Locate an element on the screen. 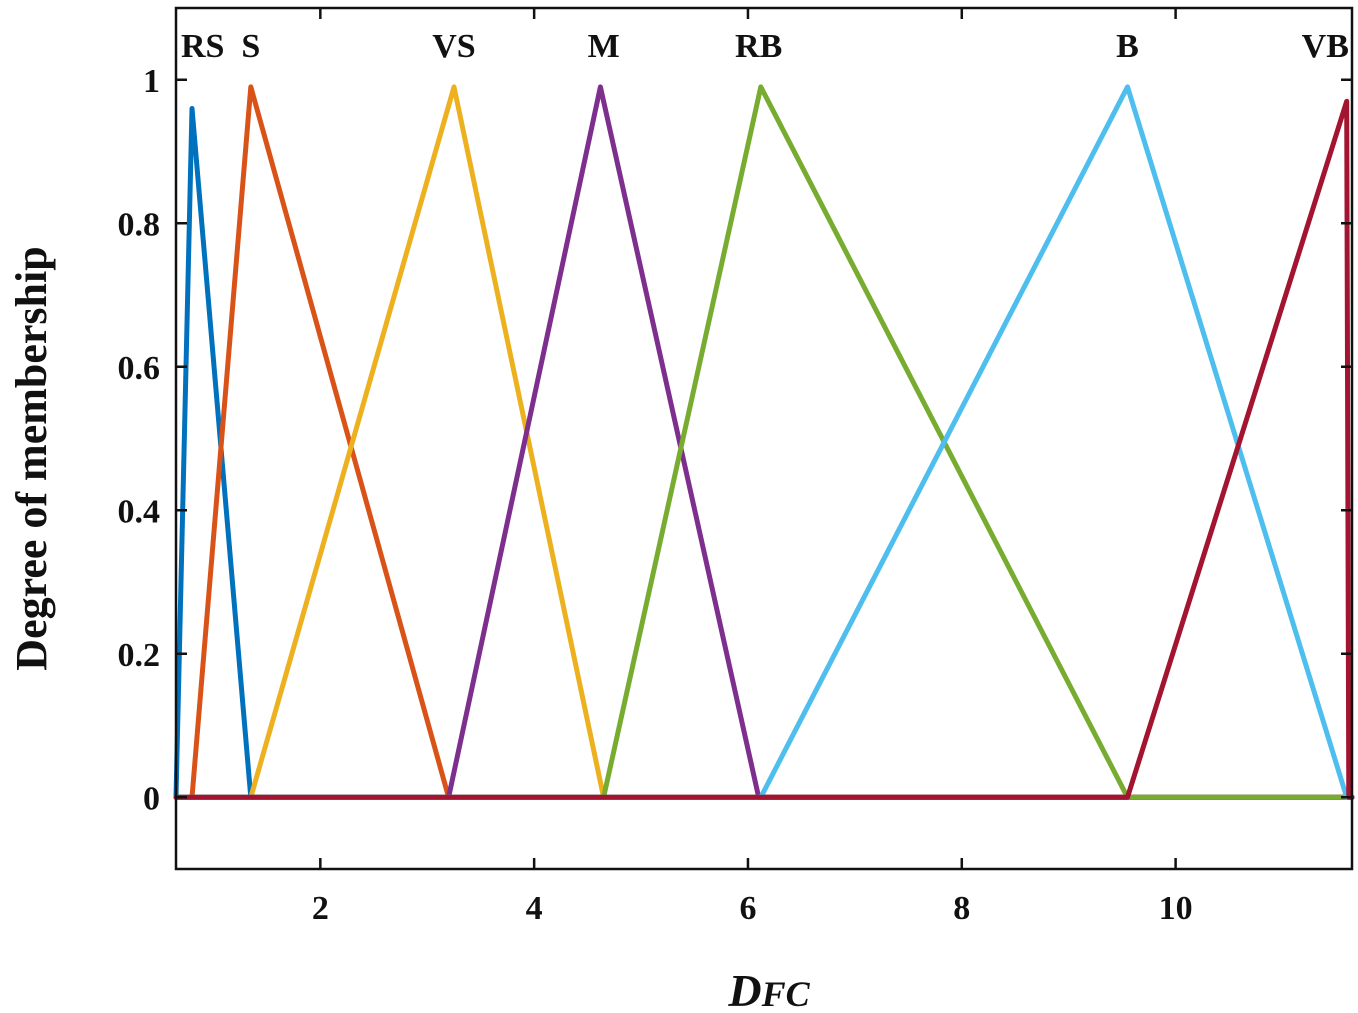 The width and height of the screenshot is (1358, 1013). y-axis-title: Degree of membership is located at coordinates (31, 458).